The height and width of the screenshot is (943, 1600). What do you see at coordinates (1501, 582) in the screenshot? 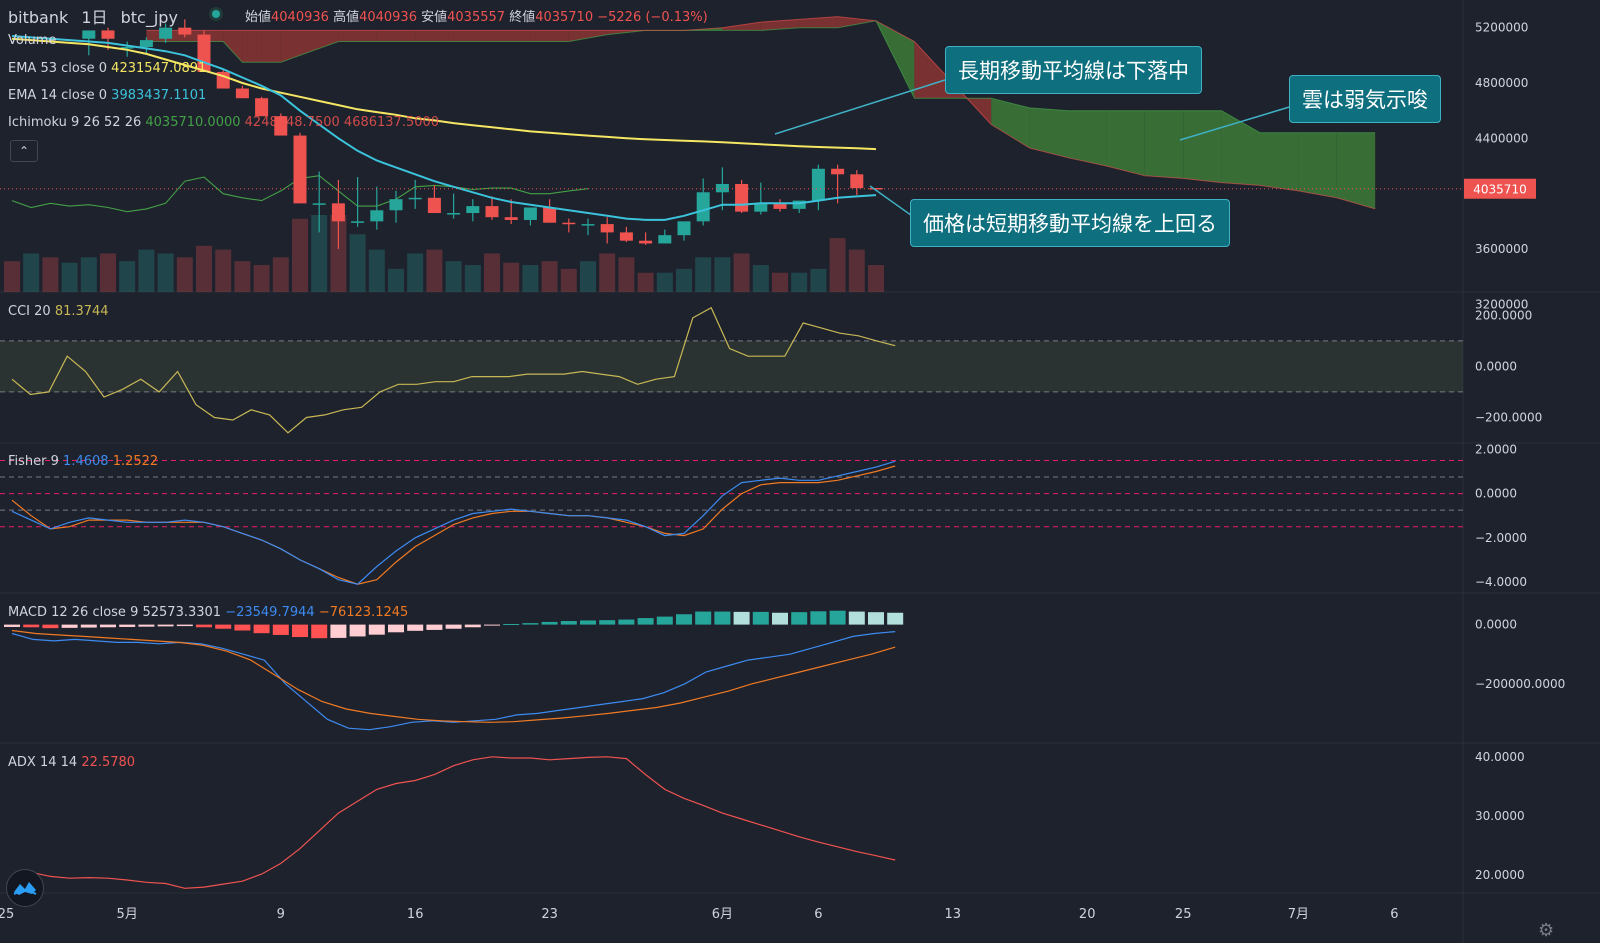
I see `fisher-tick-label: −4.0000` at bounding box center [1501, 582].